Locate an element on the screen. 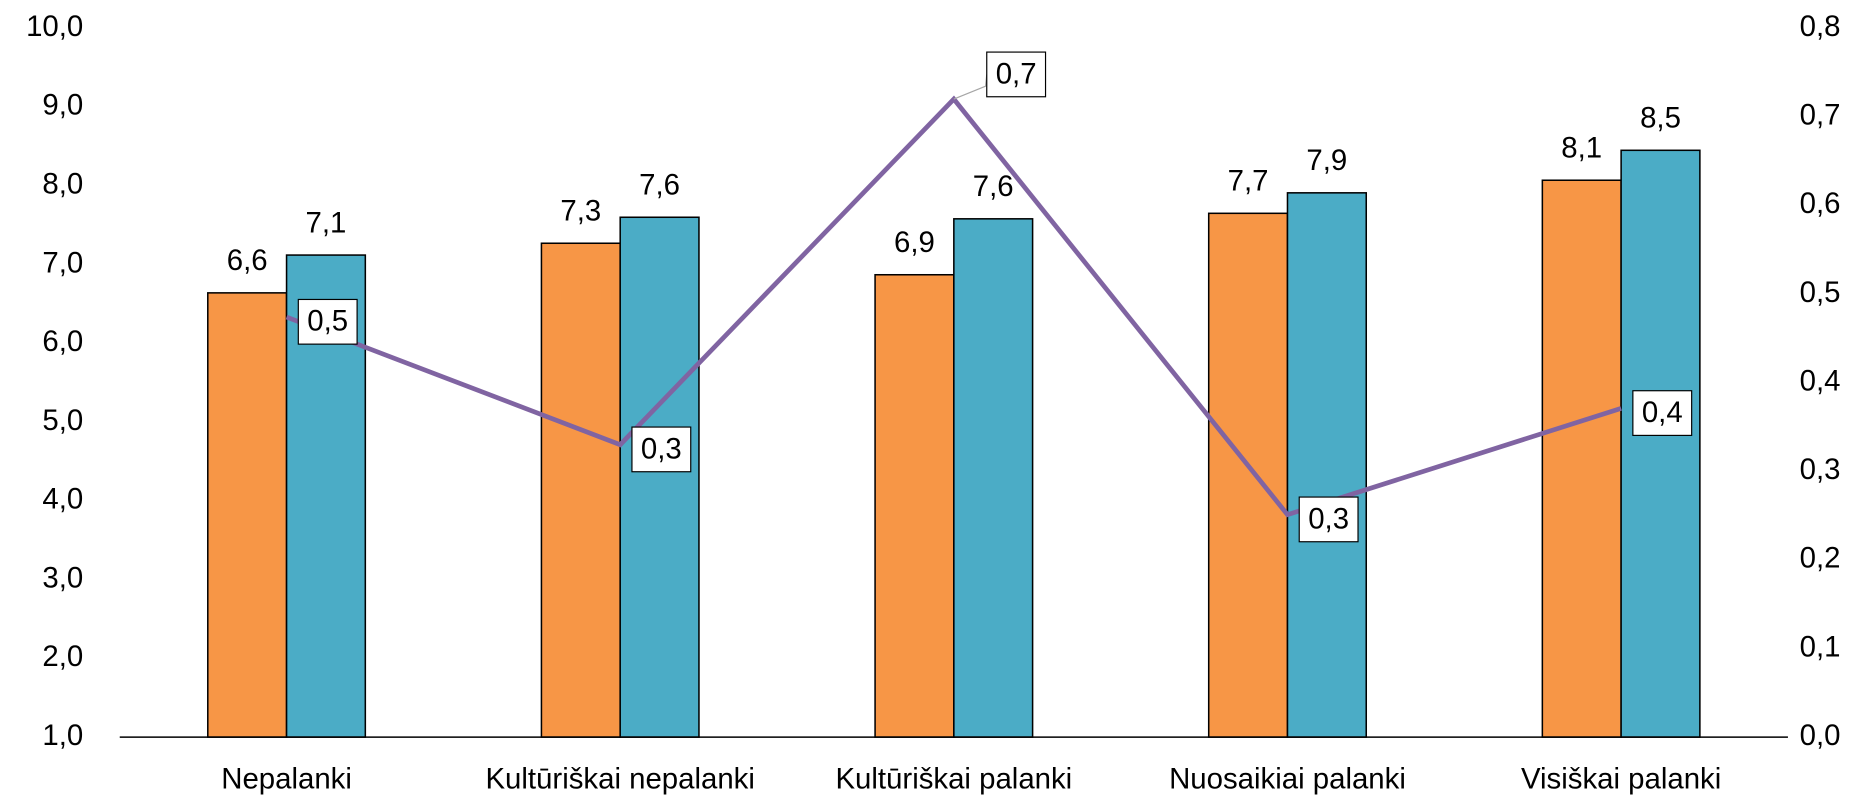 The height and width of the screenshot is (810, 1863). x-tick-label: Kultūriškai nepalanki is located at coordinates (619, 778).